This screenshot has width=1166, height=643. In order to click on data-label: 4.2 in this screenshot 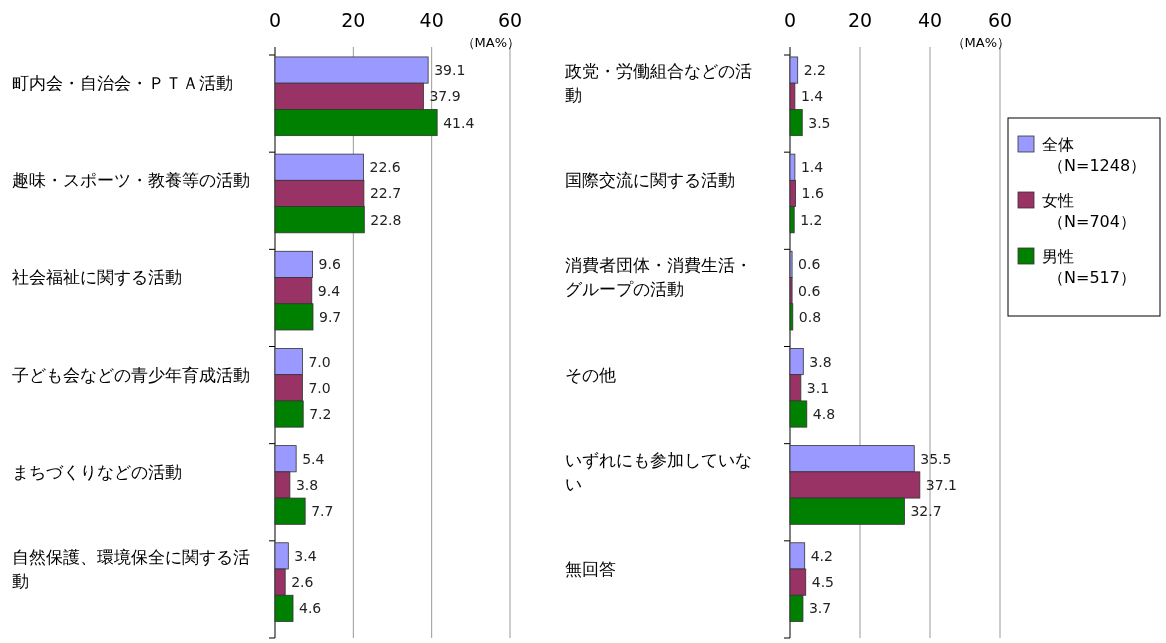, I will do `click(821, 555)`.